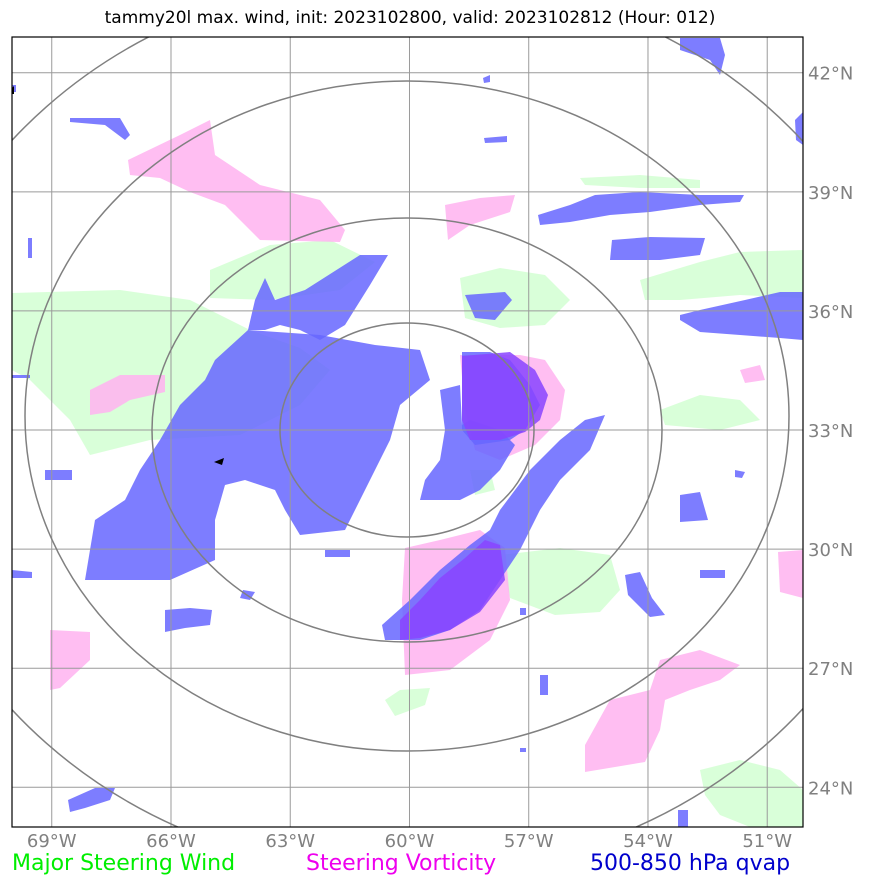 Image resolution: width=869 pixels, height=891 pixels. Describe the element at coordinates (219, 461) in the screenshot. I see `land-speck` at that location.